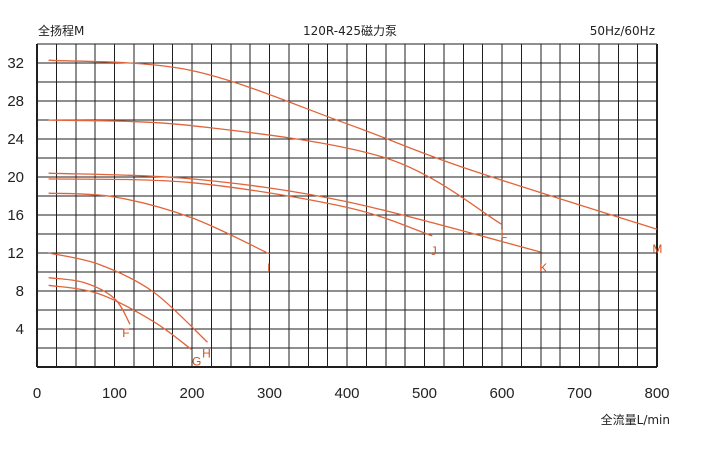  Describe the element at coordinates (15, 253) in the screenshot. I see `y-tick-label: 12` at that location.